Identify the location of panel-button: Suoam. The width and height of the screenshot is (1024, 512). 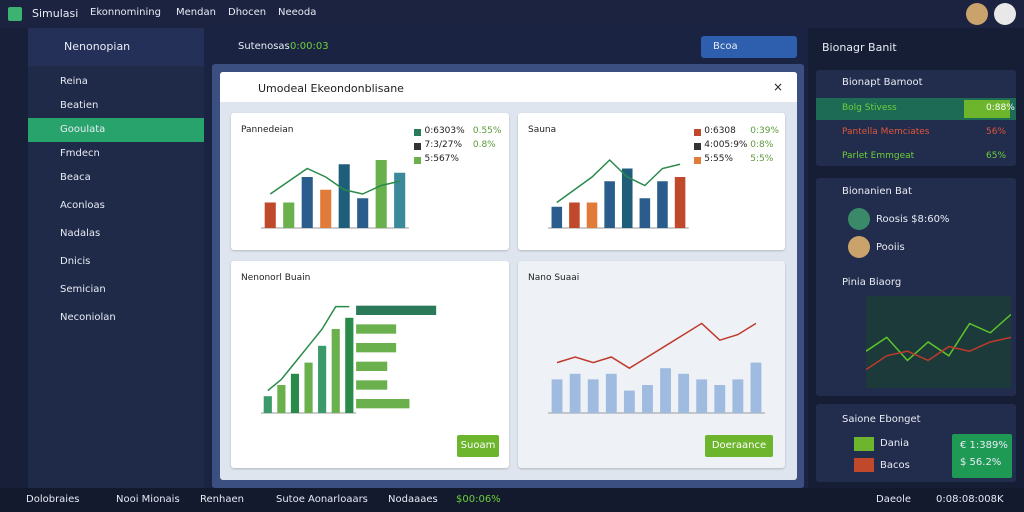
(478, 446).